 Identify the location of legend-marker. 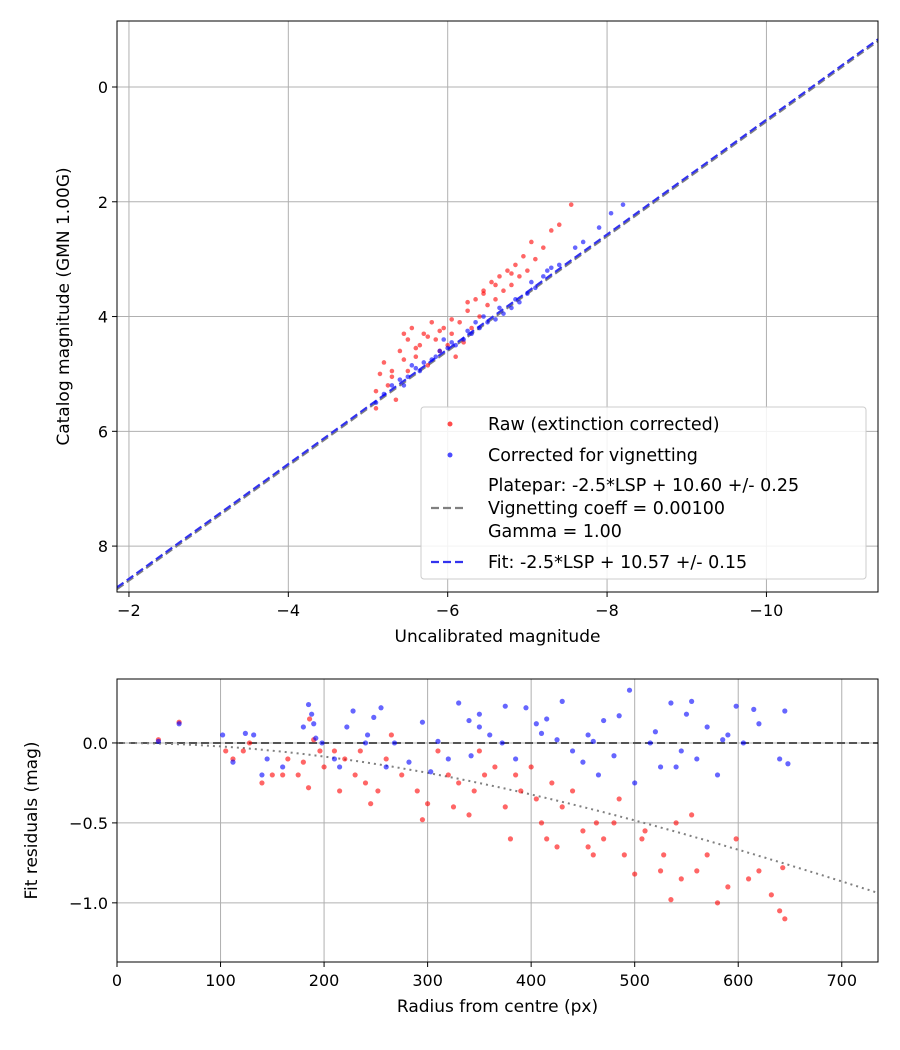
(450, 424).